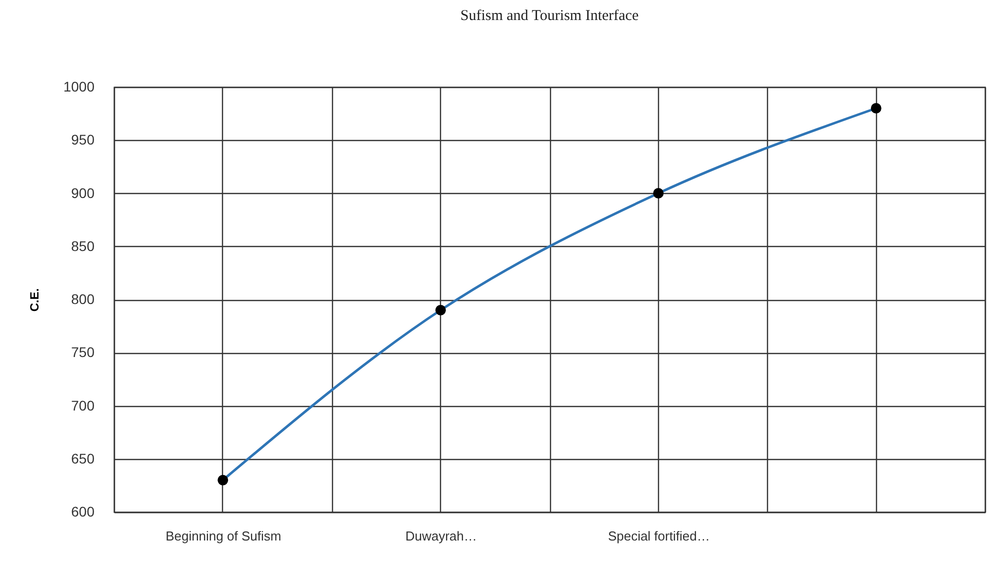 This screenshot has height=563, width=995. I want to click on y-tick-label: 650, so click(83, 458).